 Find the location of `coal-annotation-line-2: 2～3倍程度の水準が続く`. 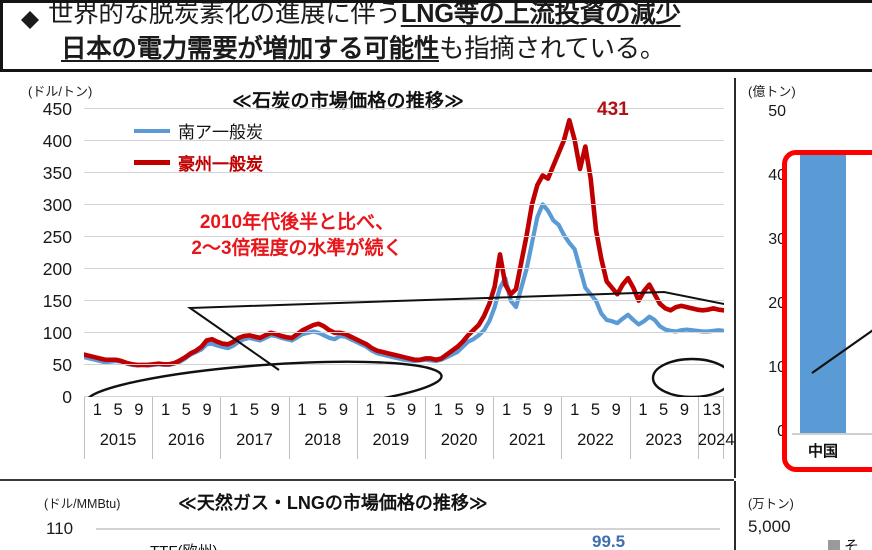

coal-annotation-line-2: 2～3倍程度の水準が続く is located at coordinates (297, 248).